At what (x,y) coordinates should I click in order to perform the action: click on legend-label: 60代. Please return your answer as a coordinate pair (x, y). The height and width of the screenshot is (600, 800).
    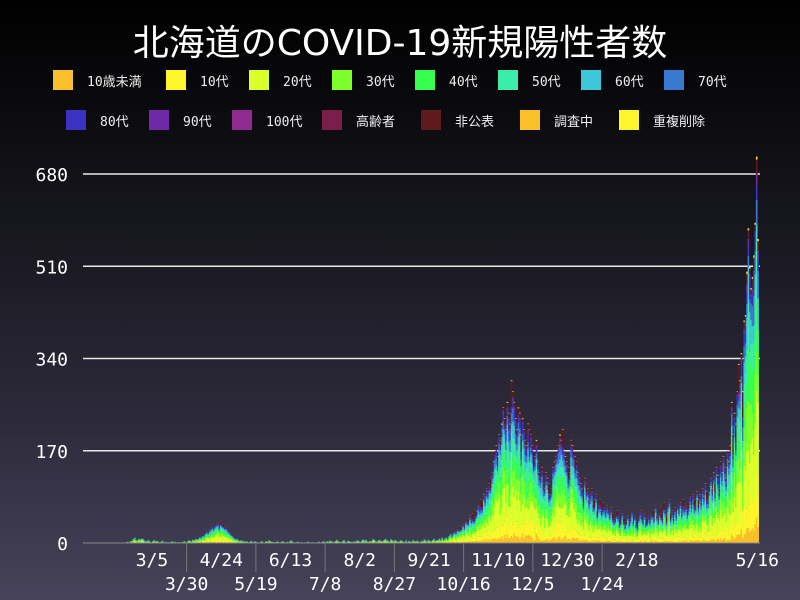
    Looking at the image, I should click on (629, 82).